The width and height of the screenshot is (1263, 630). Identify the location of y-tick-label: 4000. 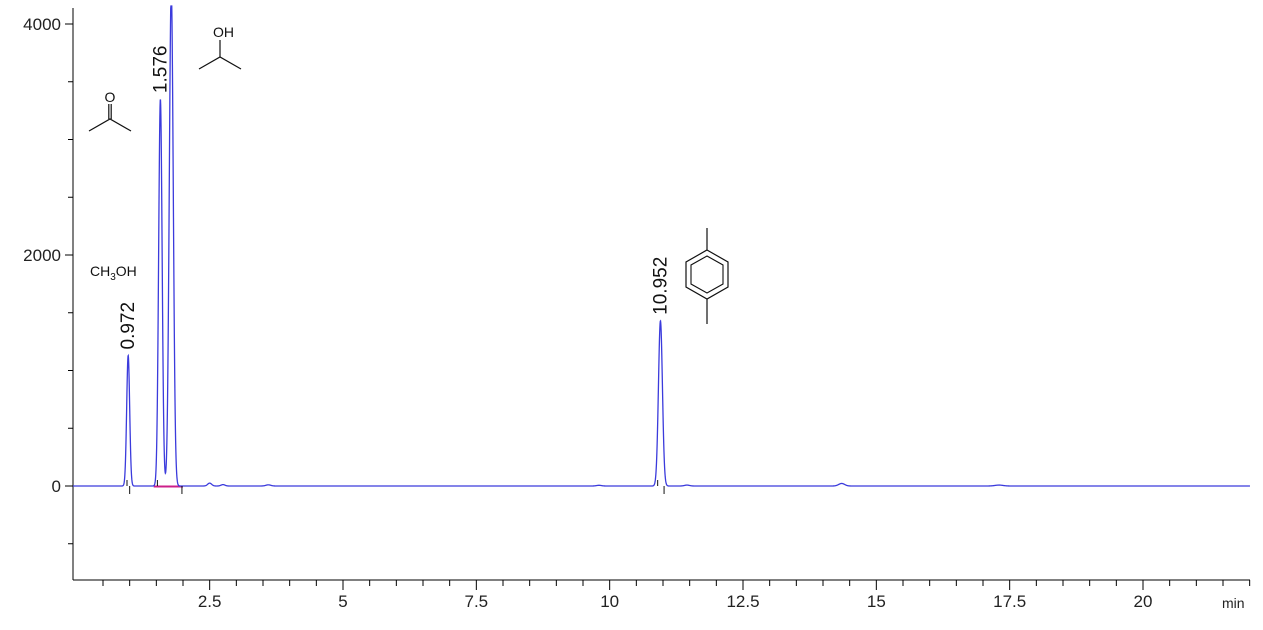
(42, 24).